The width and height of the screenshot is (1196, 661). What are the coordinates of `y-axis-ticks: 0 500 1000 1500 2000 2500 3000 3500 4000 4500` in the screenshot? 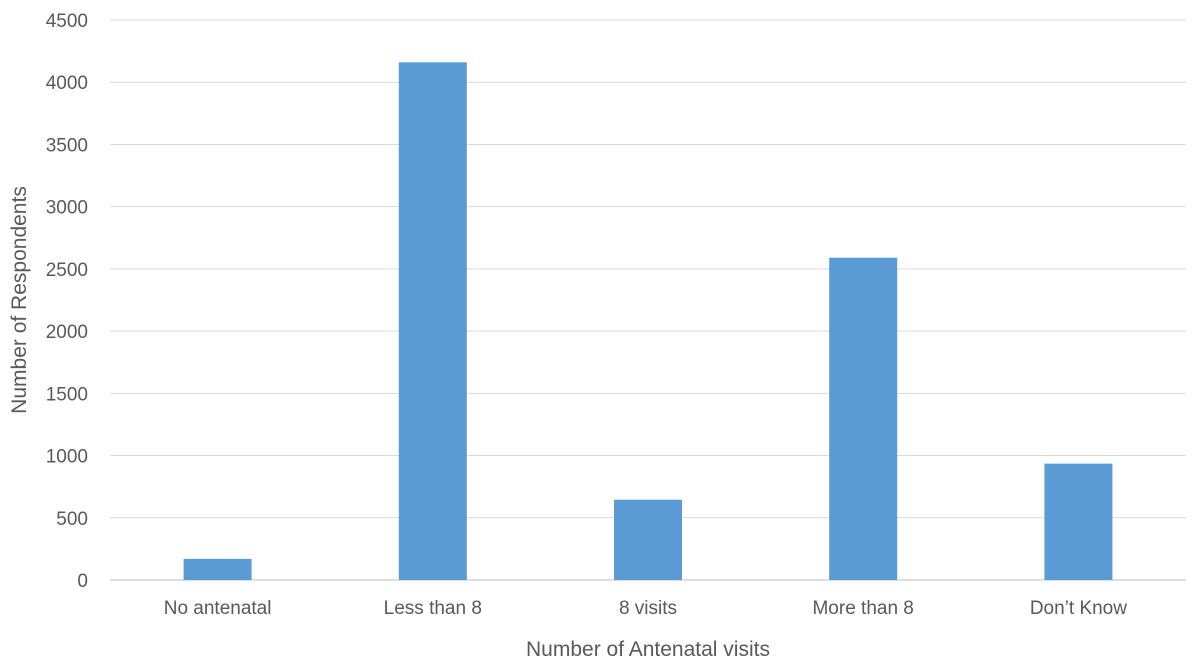 It's located at (67, 301).